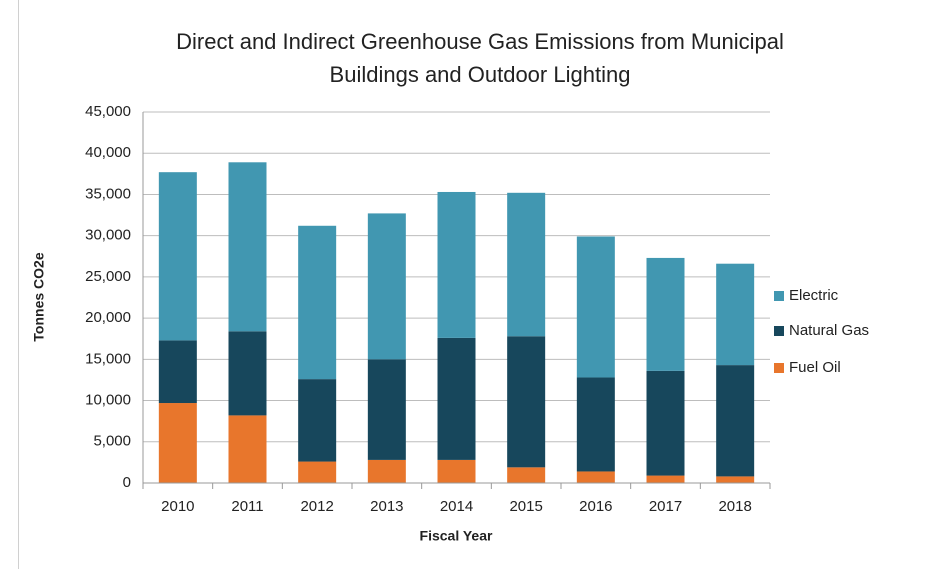 This screenshot has height=569, width=929. What do you see at coordinates (112, 441) in the screenshot?
I see `y-tick-label: 5,000` at bounding box center [112, 441].